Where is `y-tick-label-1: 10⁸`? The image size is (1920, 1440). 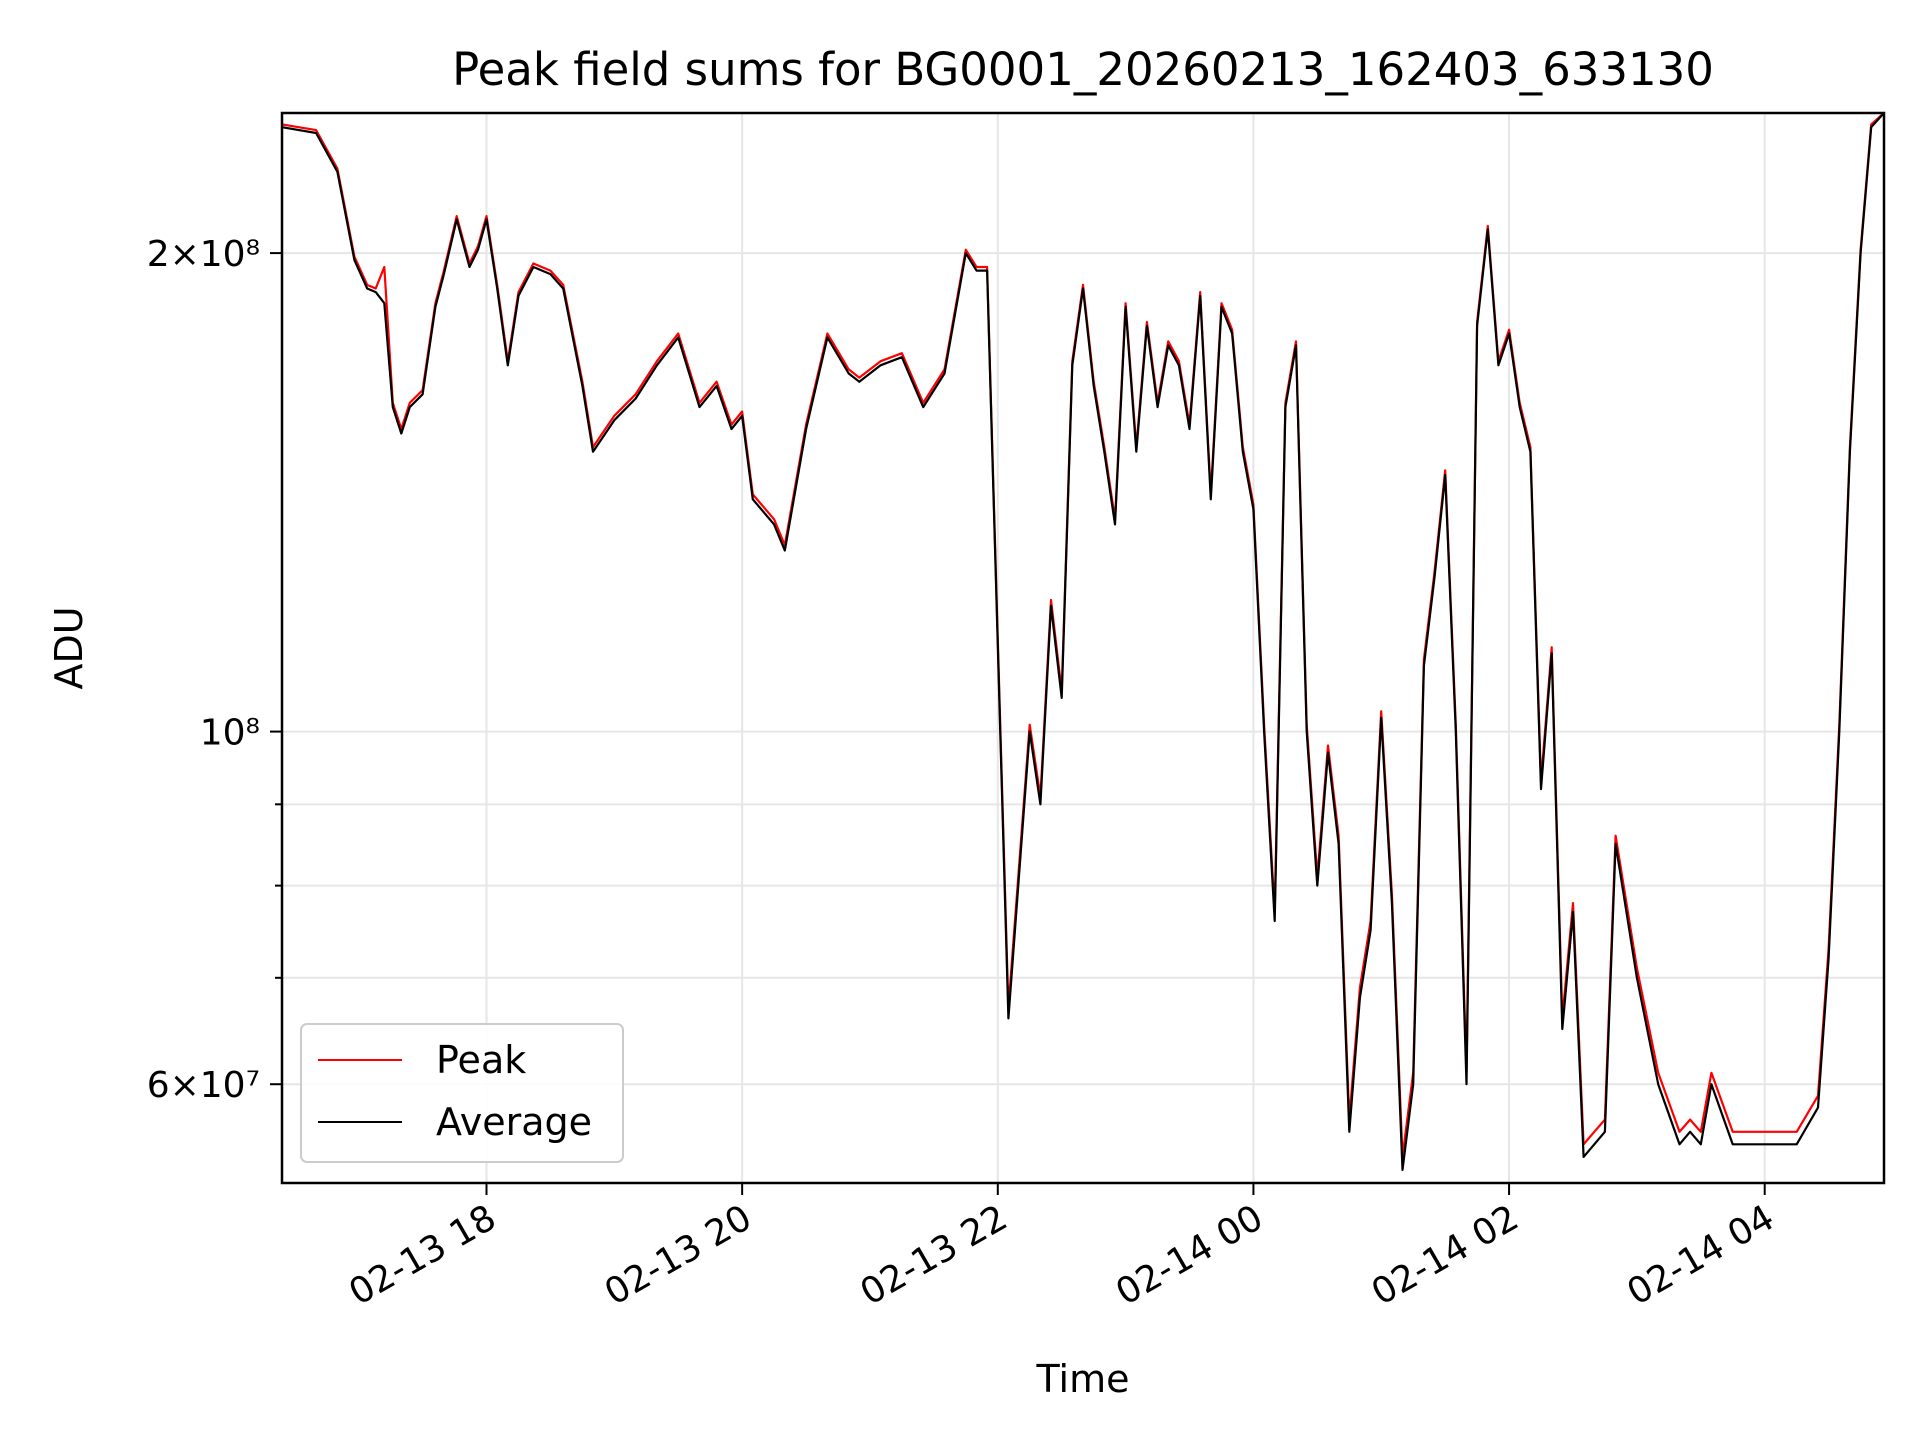
y-tick-label-1: 10⁸ is located at coordinates (230, 733).